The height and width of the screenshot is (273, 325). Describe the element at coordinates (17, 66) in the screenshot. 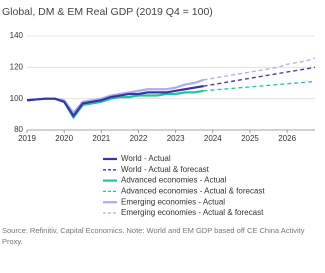

I see `y-tick-label: 120` at that location.